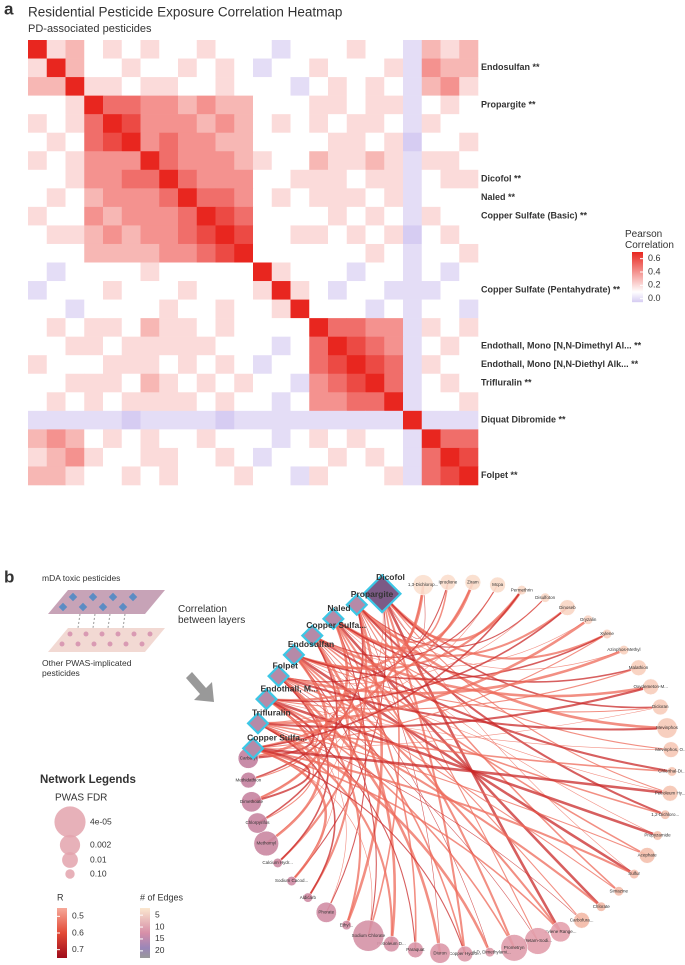 The image size is (685, 965). Describe the element at coordinates (657, 835) in the screenshot. I see `node-label: Propyzamide` at that location.